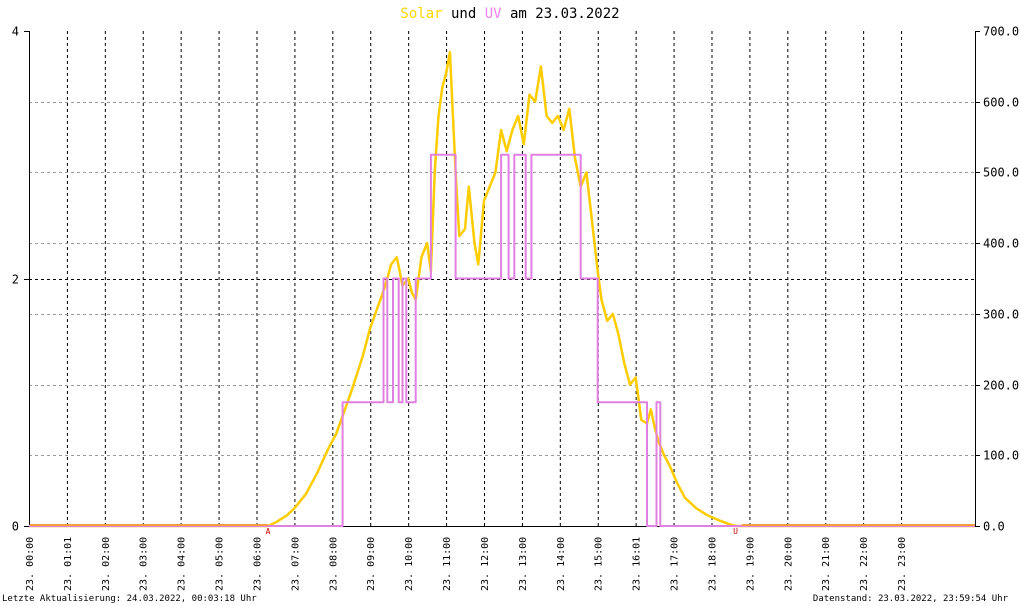  I want to click on chart-title: Solar und UV am 23.03.2022, so click(509, 14).